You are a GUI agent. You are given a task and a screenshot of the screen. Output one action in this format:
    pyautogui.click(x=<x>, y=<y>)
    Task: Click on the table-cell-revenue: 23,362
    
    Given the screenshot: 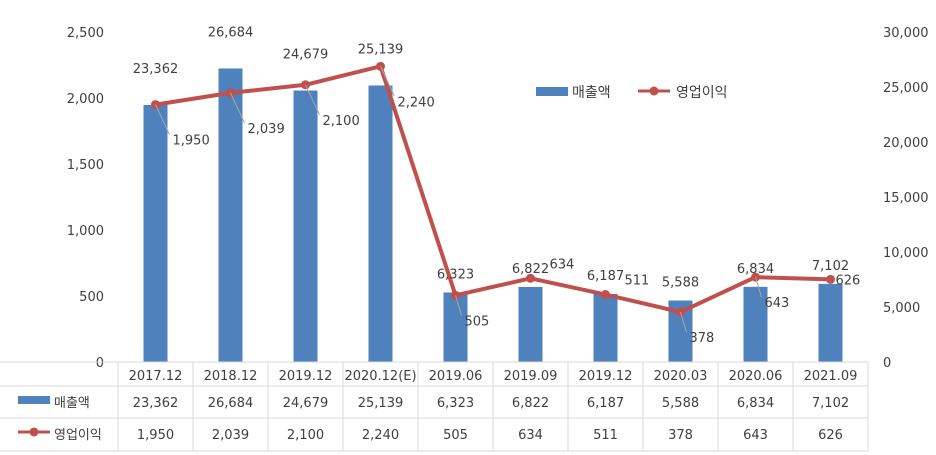 What is the action you would take?
    pyautogui.click(x=156, y=403)
    